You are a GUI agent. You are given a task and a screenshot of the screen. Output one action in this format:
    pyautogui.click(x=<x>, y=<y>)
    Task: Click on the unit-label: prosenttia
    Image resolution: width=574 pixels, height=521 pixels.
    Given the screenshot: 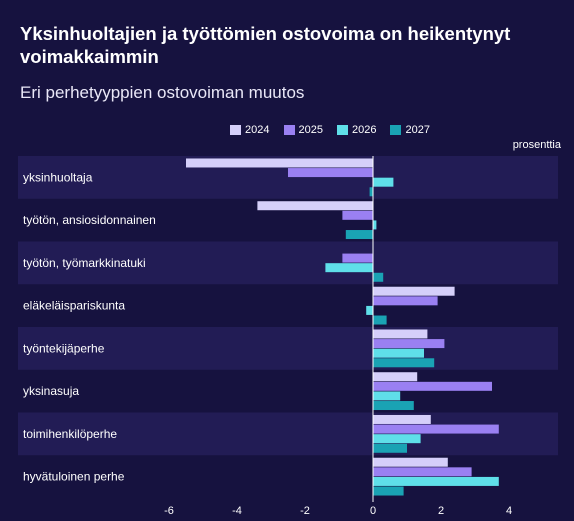 What is the action you would take?
    pyautogui.click(x=536, y=145)
    